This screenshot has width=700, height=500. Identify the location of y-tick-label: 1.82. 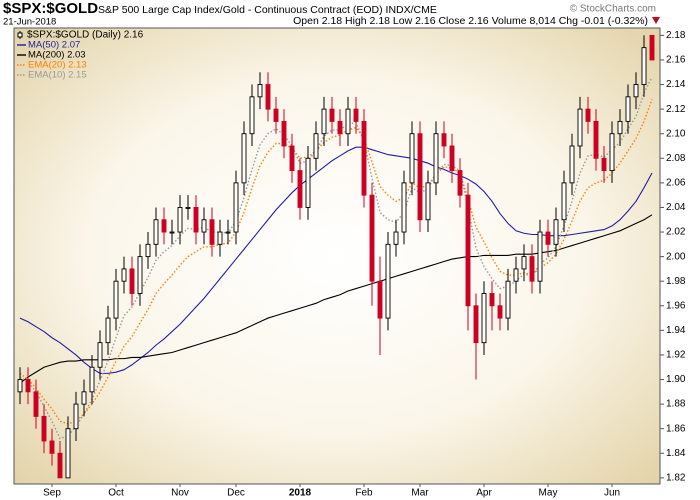
(676, 477).